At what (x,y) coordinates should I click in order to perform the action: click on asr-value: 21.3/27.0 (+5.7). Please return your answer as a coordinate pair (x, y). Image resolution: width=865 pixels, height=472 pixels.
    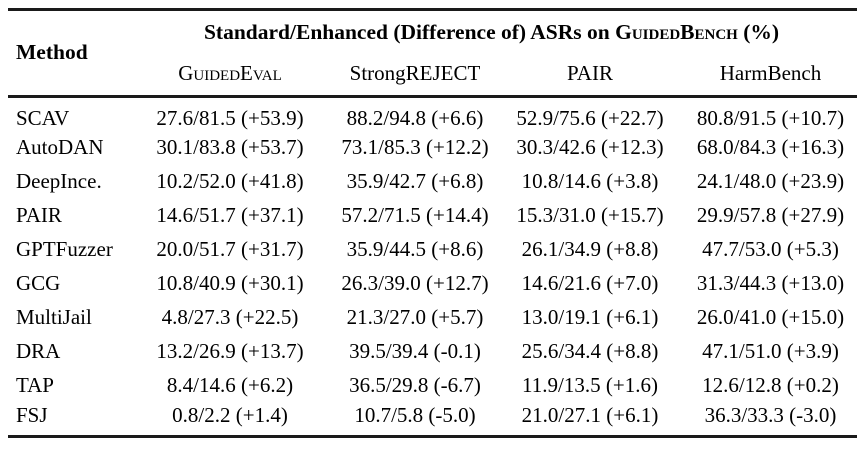
    Looking at the image, I should click on (415, 317).